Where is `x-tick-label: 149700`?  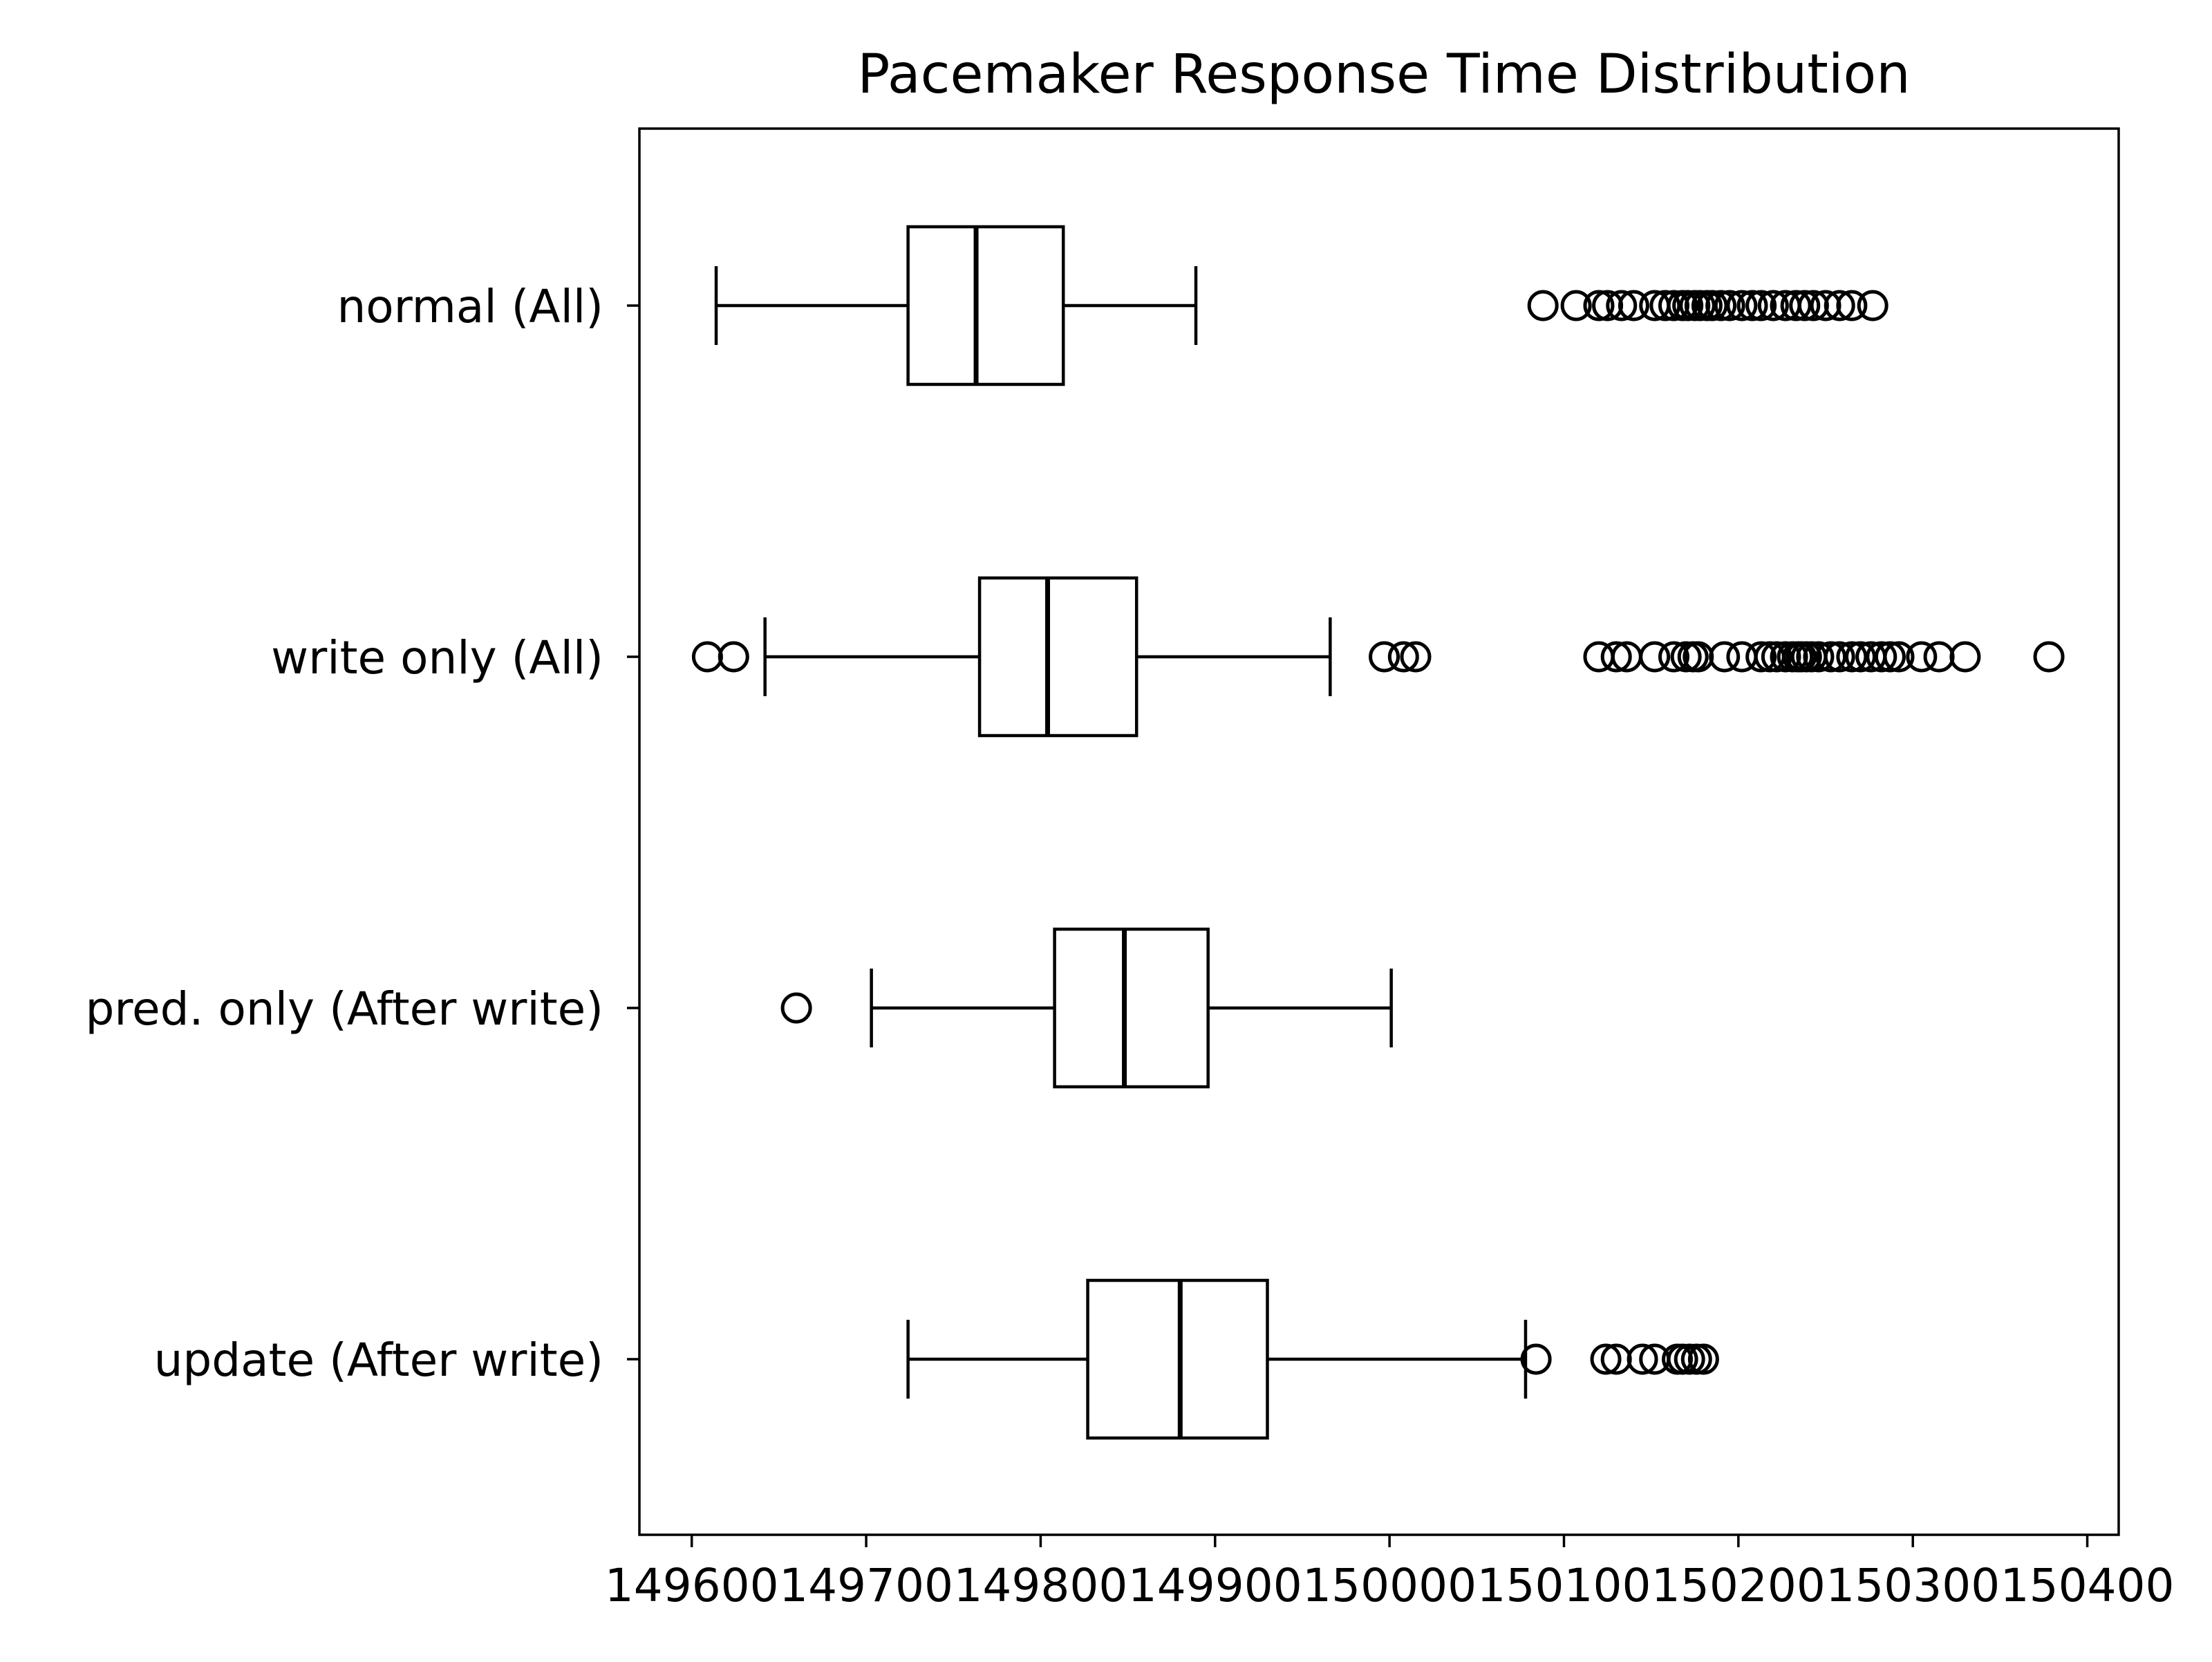
x-tick-label: 149700 is located at coordinates (866, 1586).